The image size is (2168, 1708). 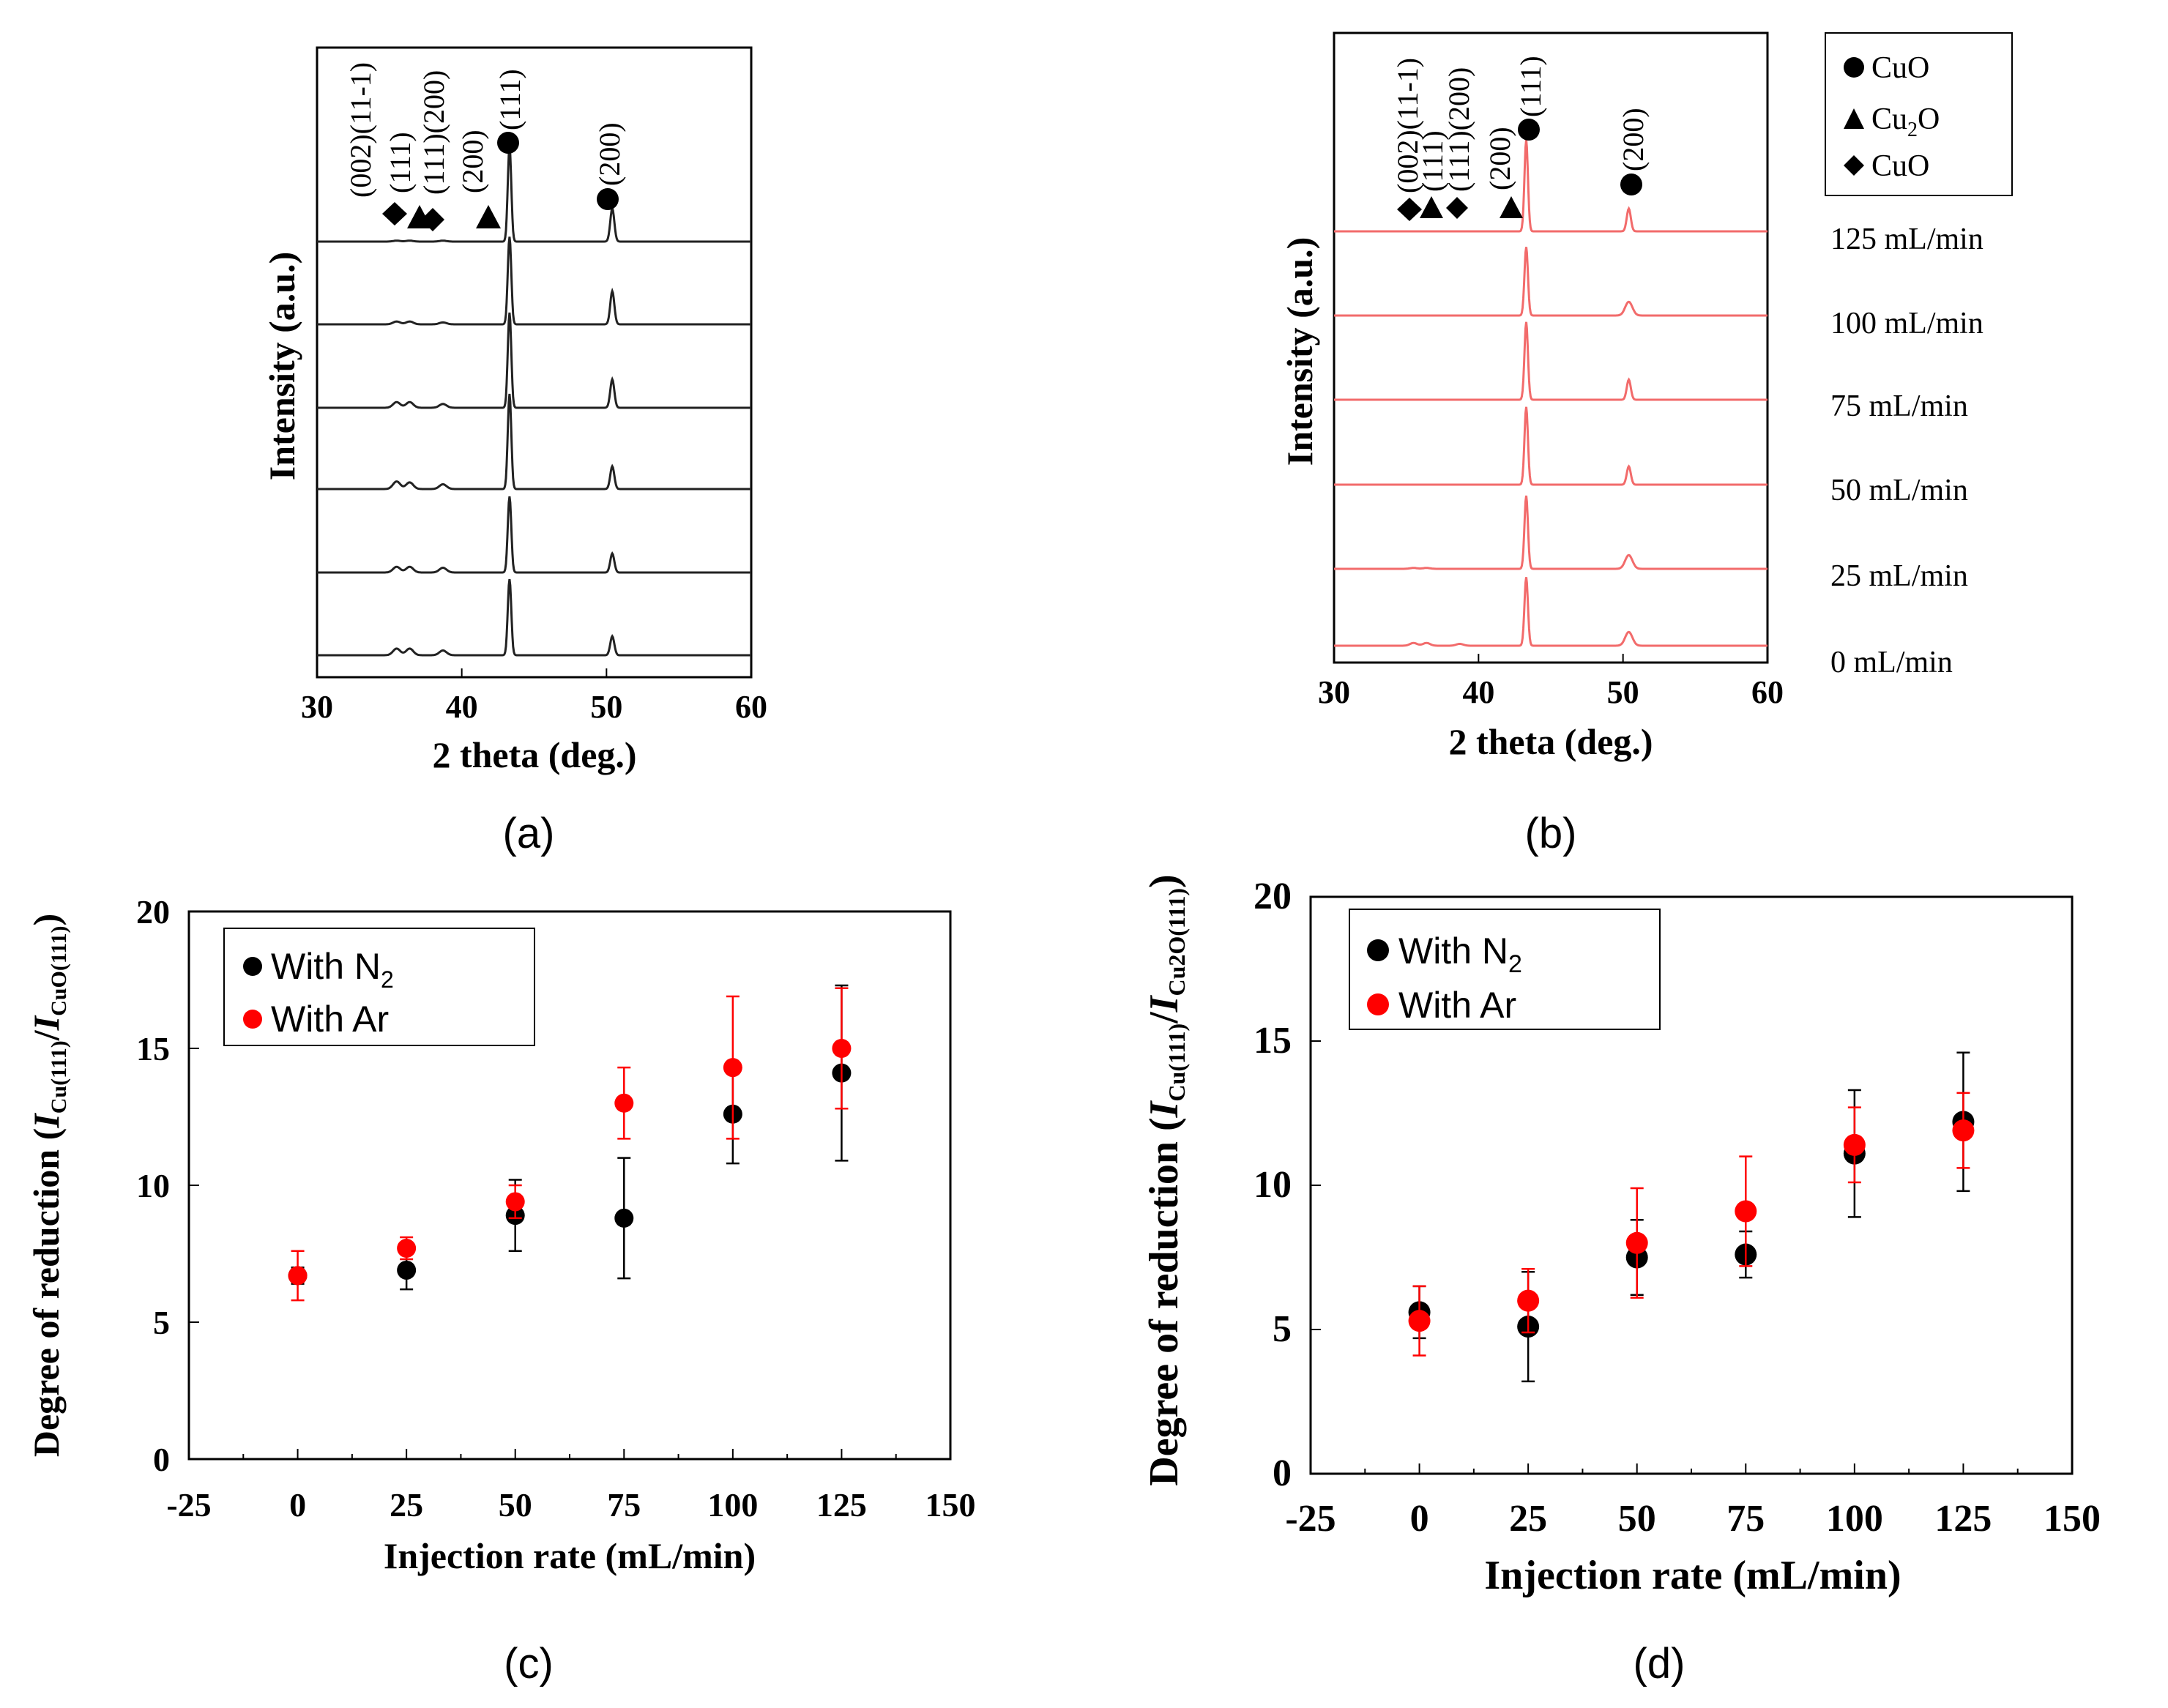 What do you see at coordinates (1899, 576) in the screenshot?
I see `rate-label: 25 mL/min` at bounding box center [1899, 576].